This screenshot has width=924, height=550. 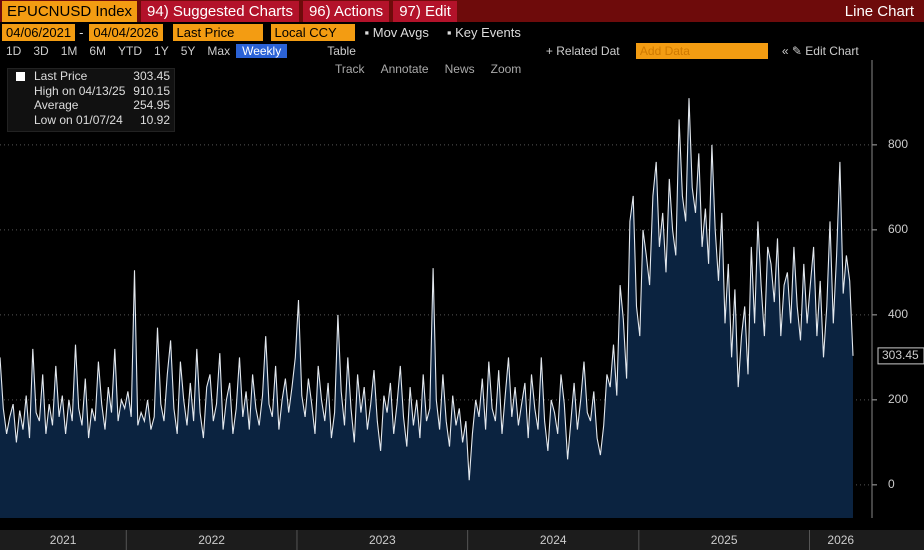 I want to click on x-axis-strip, so click(x=462, y=540).